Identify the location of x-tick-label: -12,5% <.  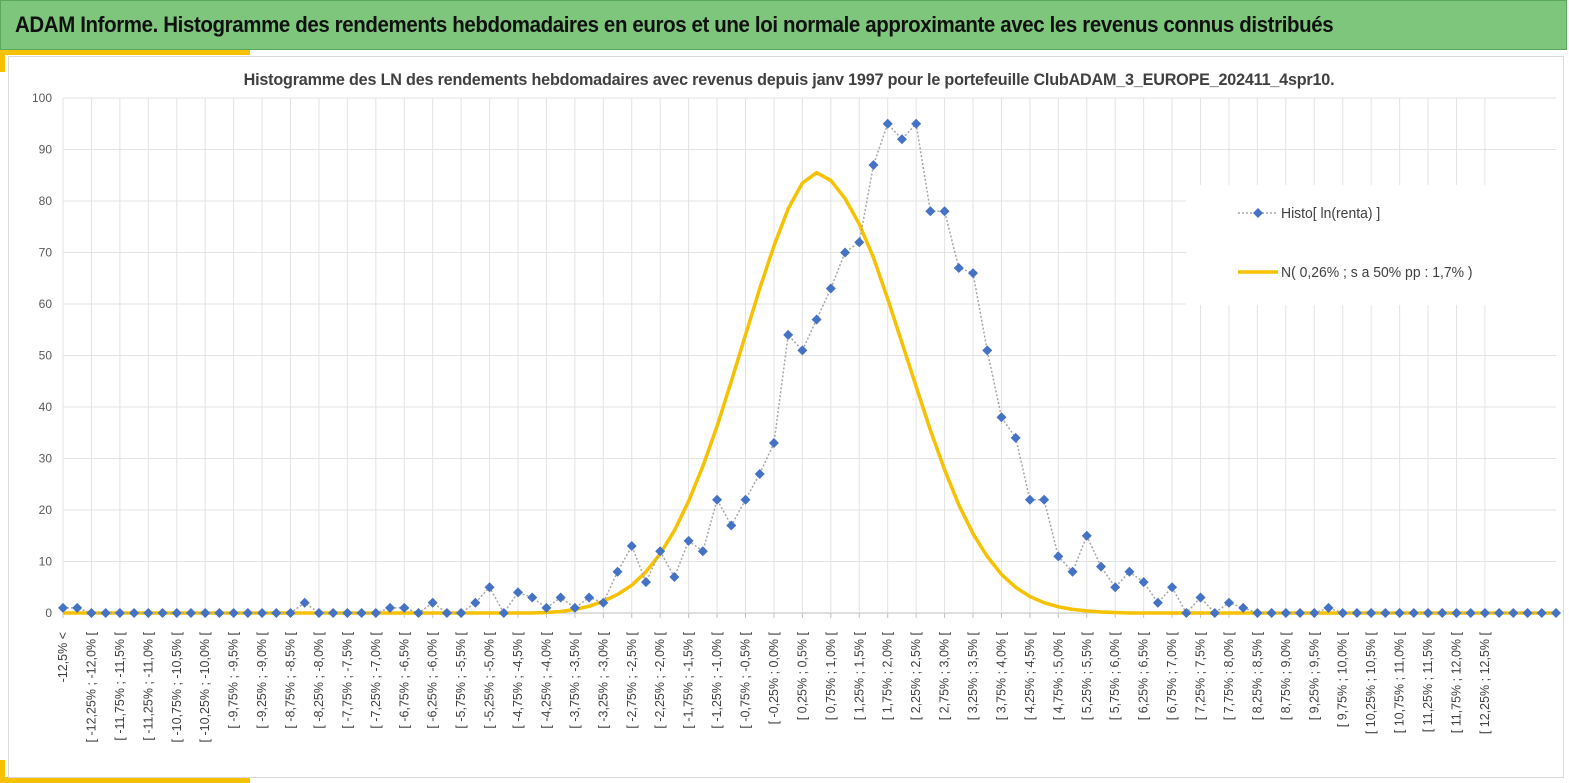
(63, 657).